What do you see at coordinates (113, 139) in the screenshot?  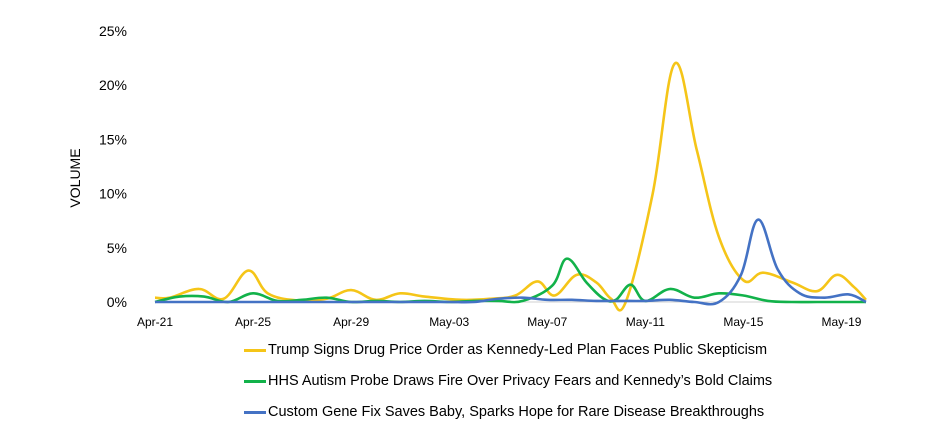 I see `y-tick-label: 15%` at bounding box center [113, 139].